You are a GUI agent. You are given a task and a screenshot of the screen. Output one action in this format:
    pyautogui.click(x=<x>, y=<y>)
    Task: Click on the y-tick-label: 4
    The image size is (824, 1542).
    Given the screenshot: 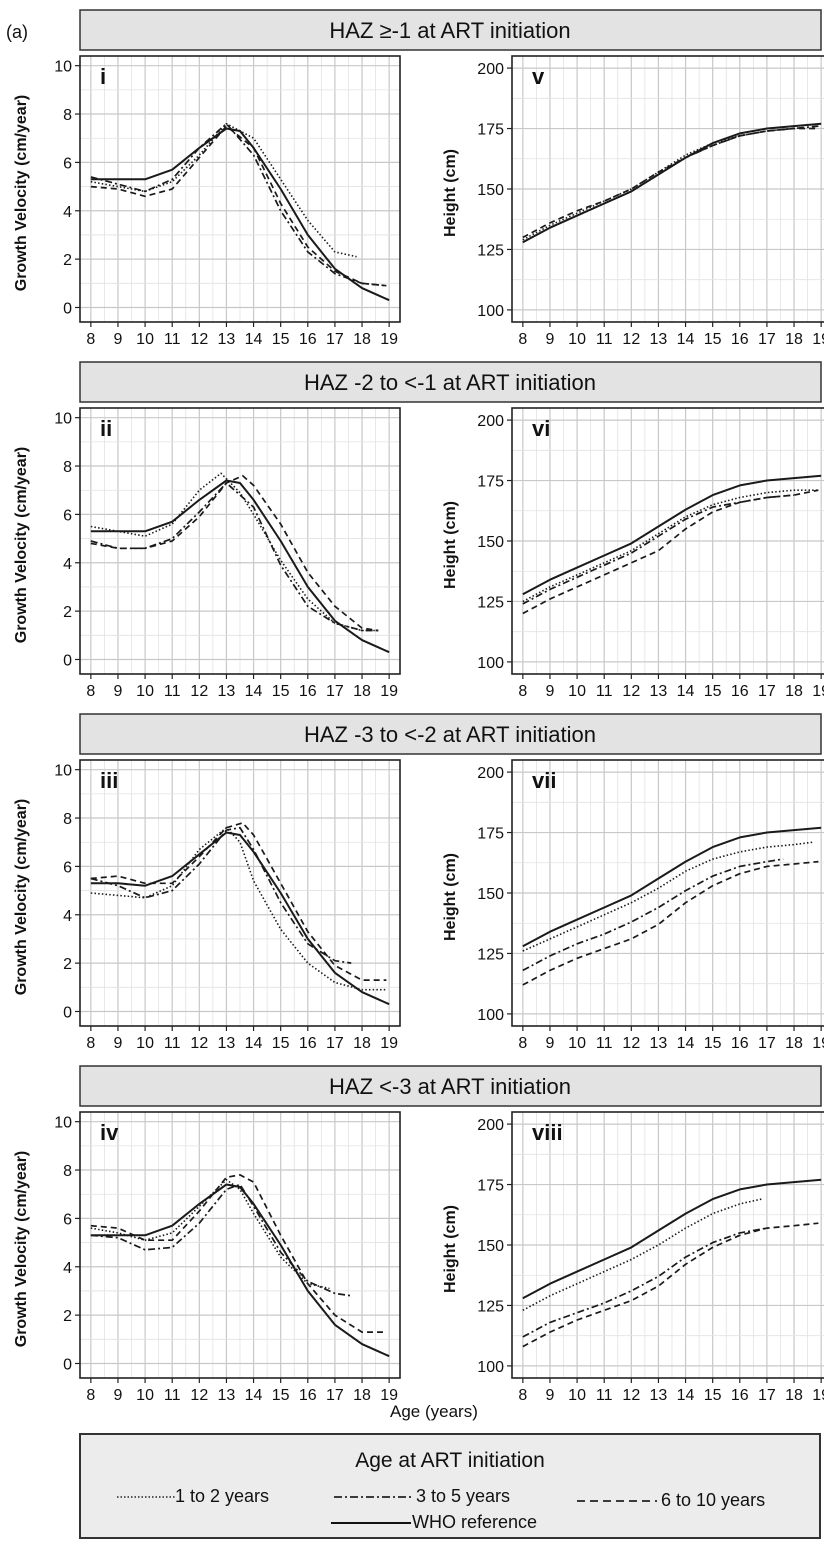 What is the action you would take?
    pyautogui.click(x=67, y=1268)
    